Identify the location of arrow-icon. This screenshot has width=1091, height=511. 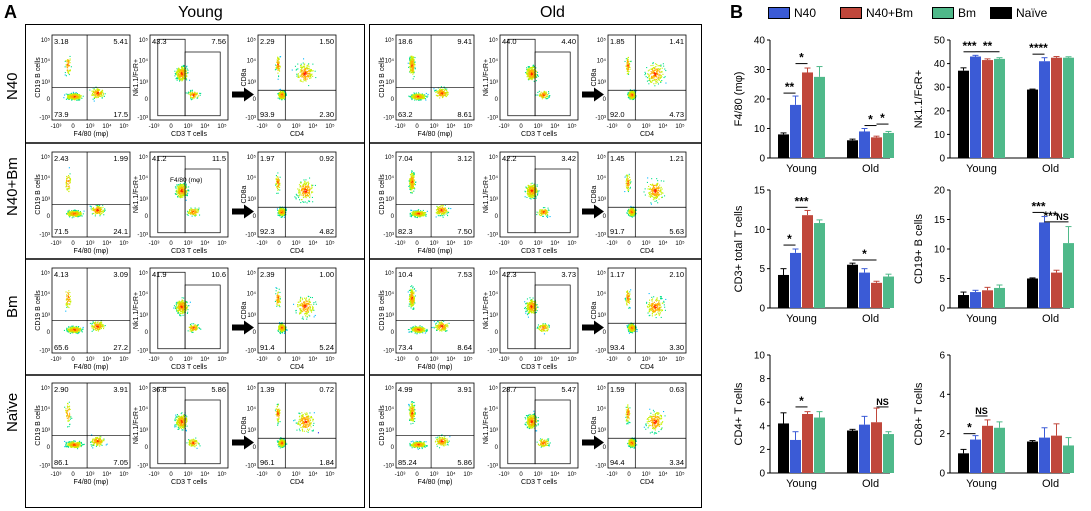
(243, 211).